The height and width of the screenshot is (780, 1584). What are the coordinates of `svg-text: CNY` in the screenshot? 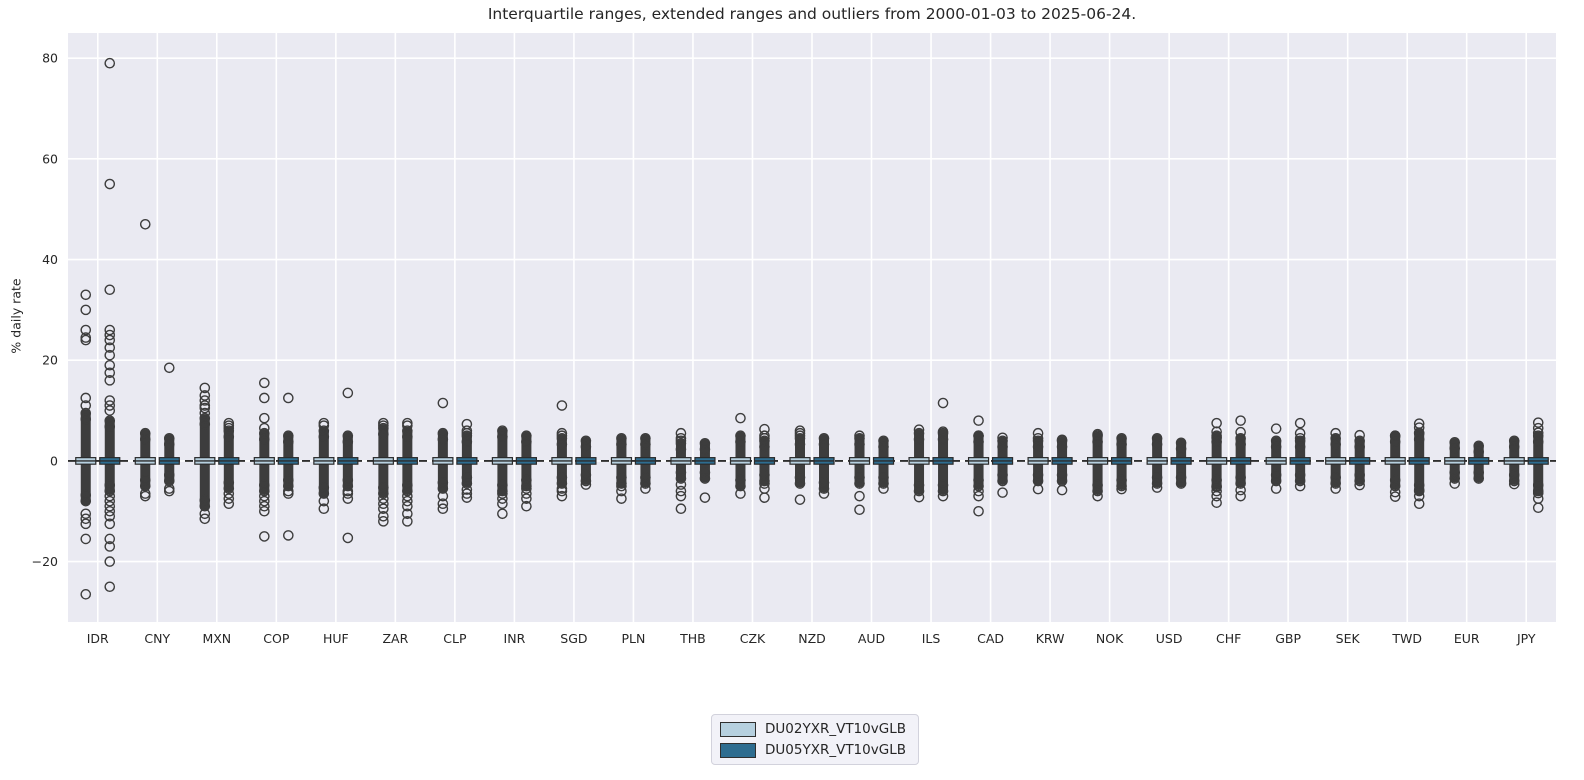 It's located at (157, 638).